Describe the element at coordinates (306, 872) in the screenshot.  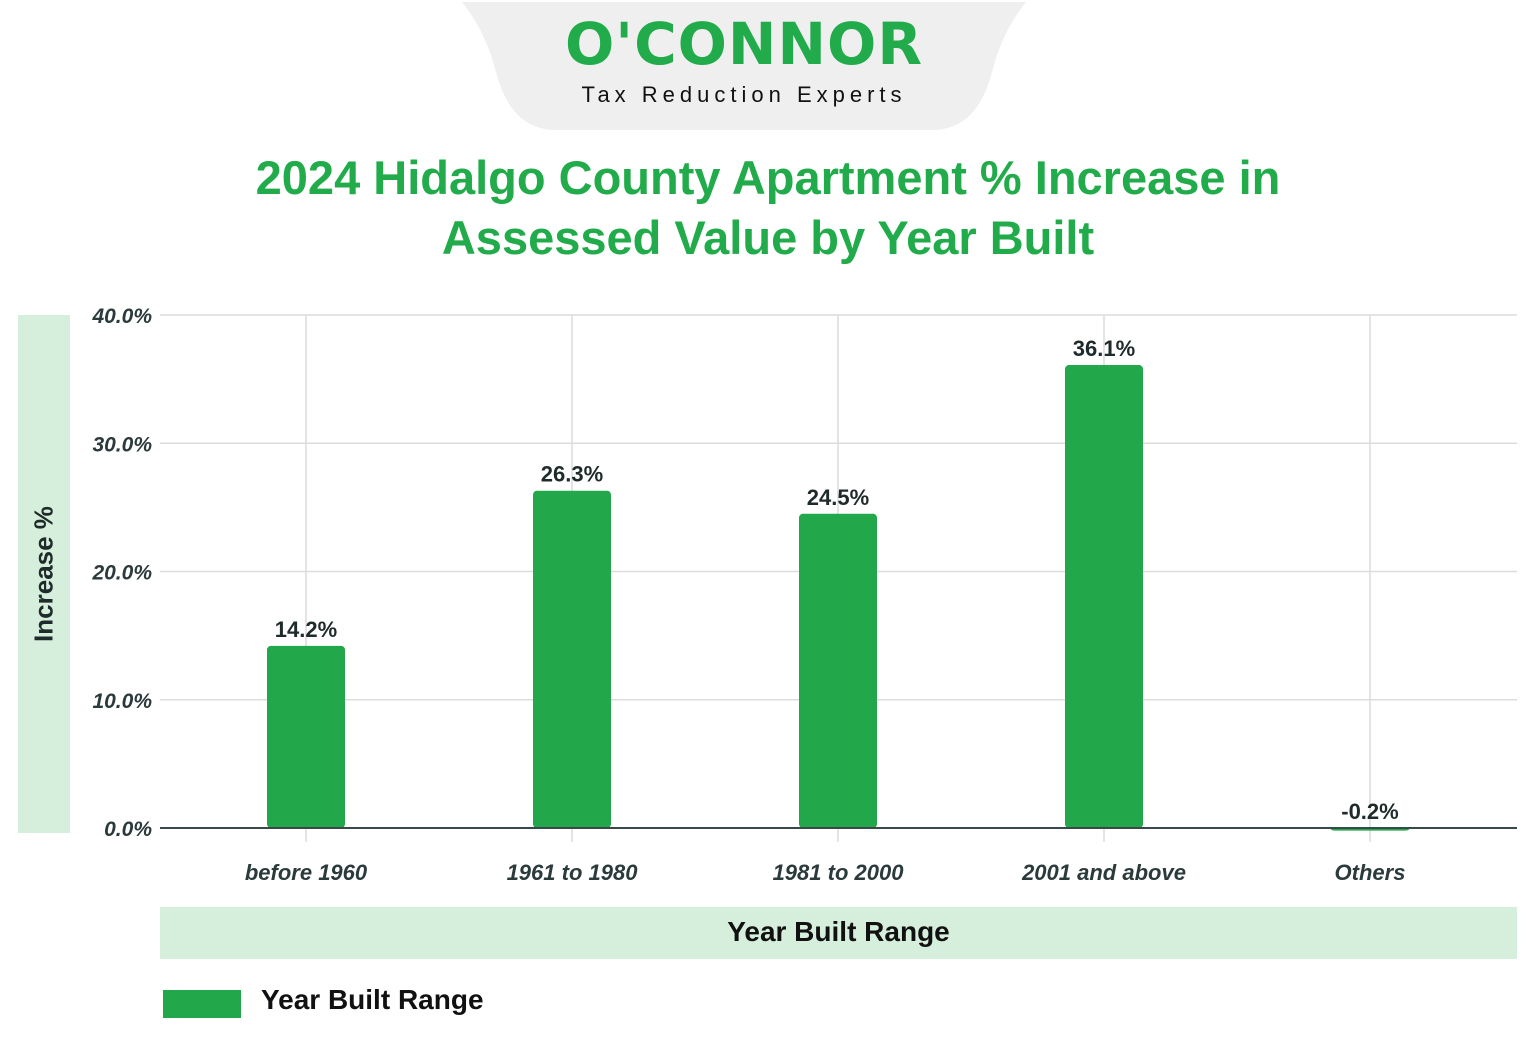
I see `x-tick-label: before 1960` at that location.